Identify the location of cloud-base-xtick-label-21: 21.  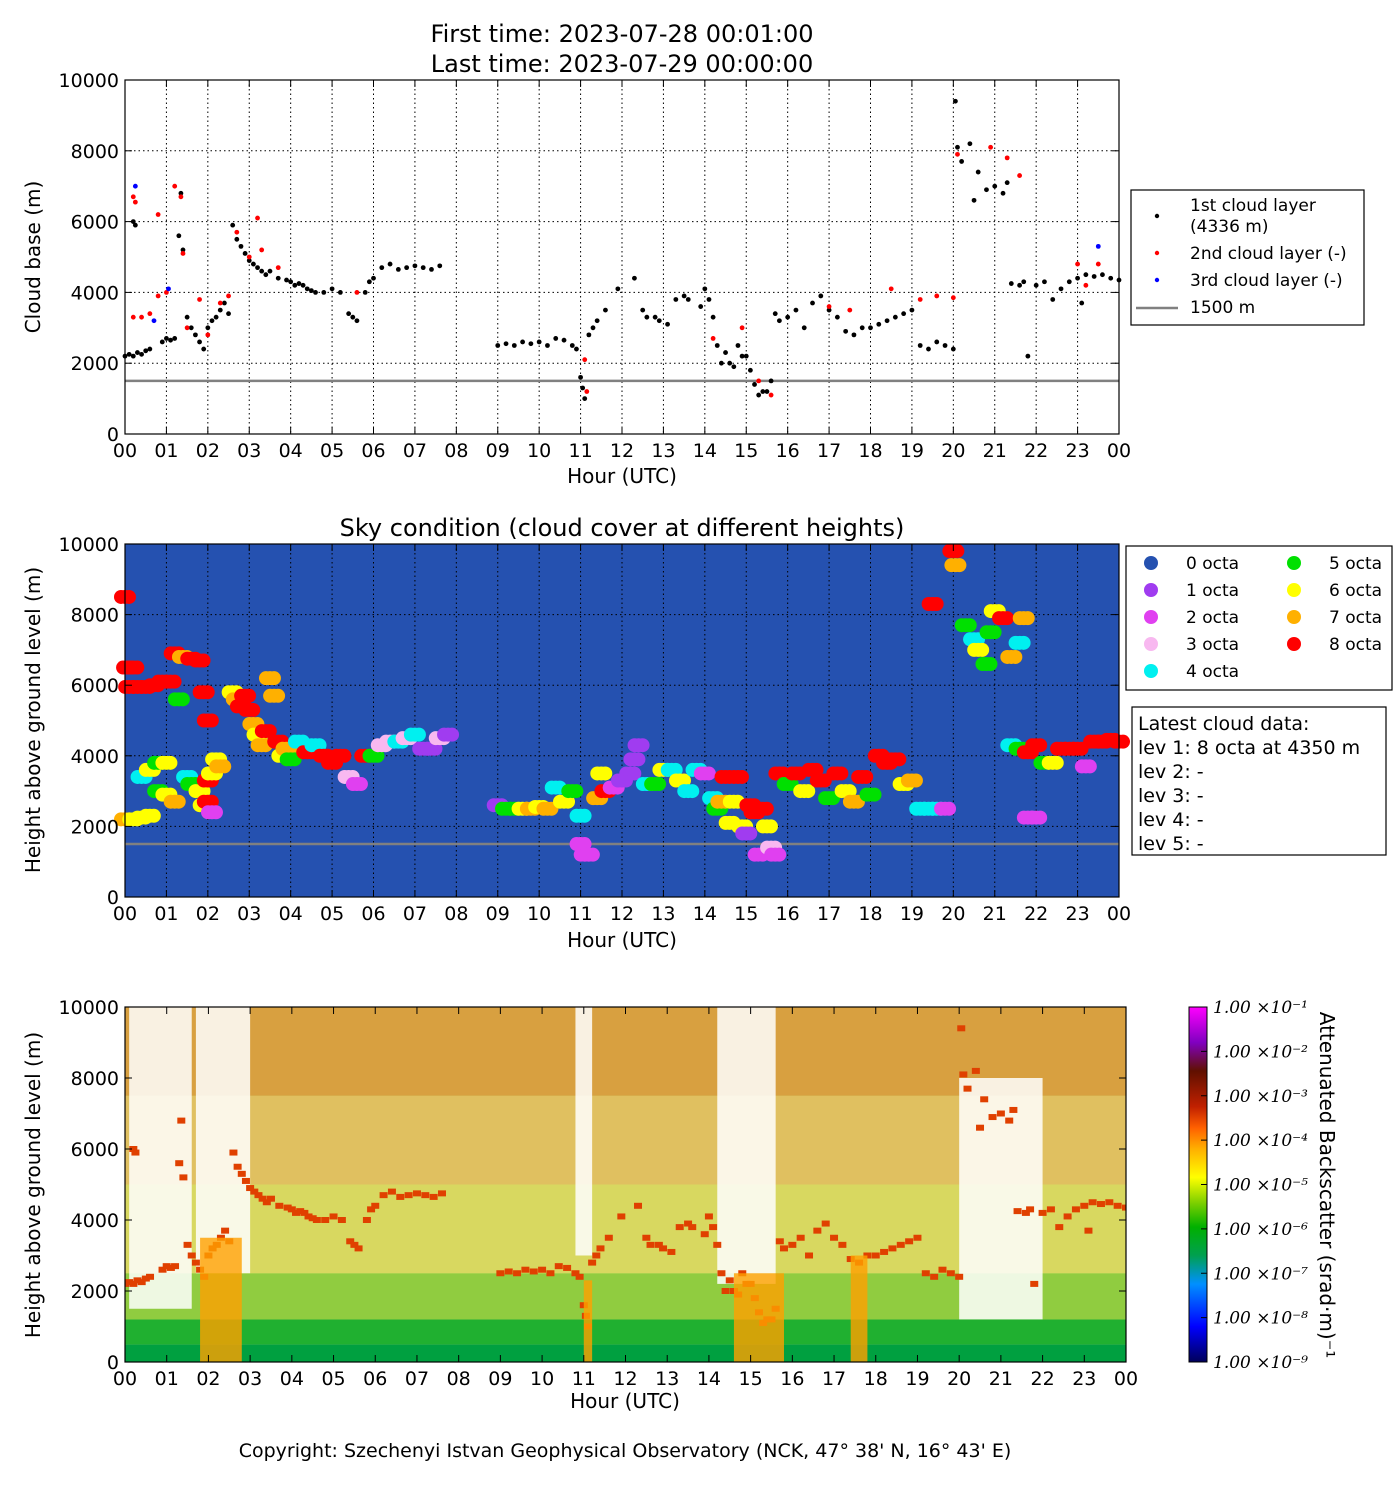
(995, 451).